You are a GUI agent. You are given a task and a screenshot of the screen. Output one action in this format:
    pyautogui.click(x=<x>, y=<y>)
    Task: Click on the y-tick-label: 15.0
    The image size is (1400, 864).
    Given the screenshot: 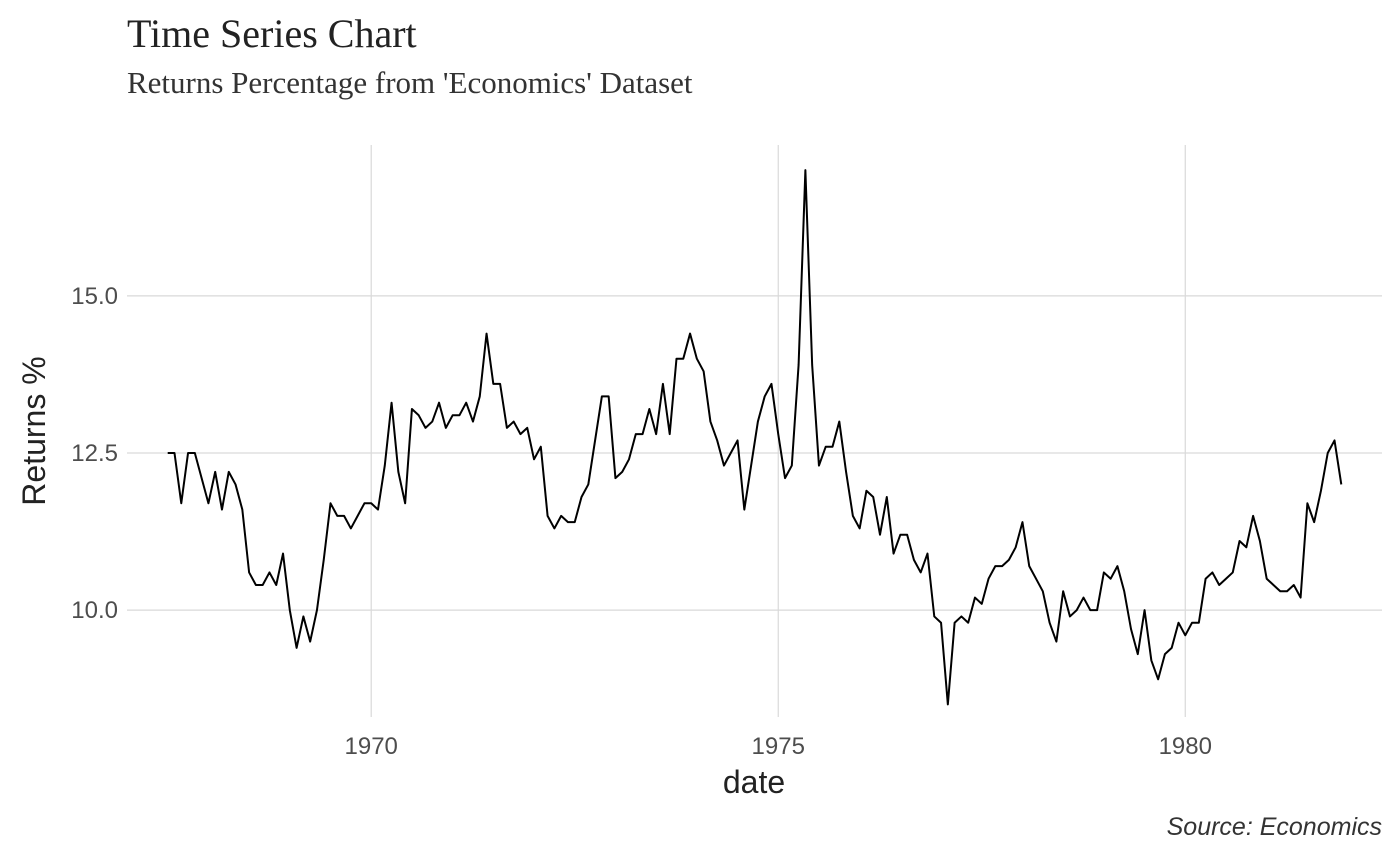 What is the action you would take?
    pyautogui.click(x=94, y=296)
    